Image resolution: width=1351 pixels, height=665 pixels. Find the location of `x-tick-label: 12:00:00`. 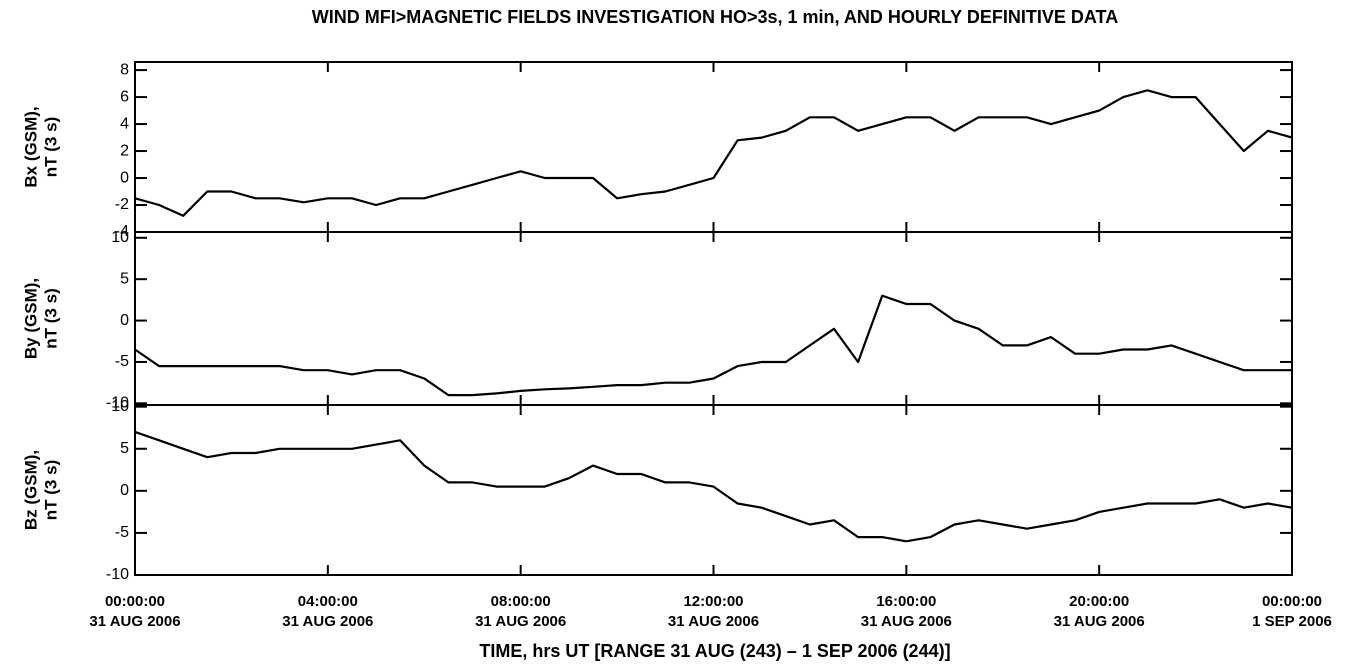

x-tick-label: 12:00:00 is located at coordinates (713, 601).